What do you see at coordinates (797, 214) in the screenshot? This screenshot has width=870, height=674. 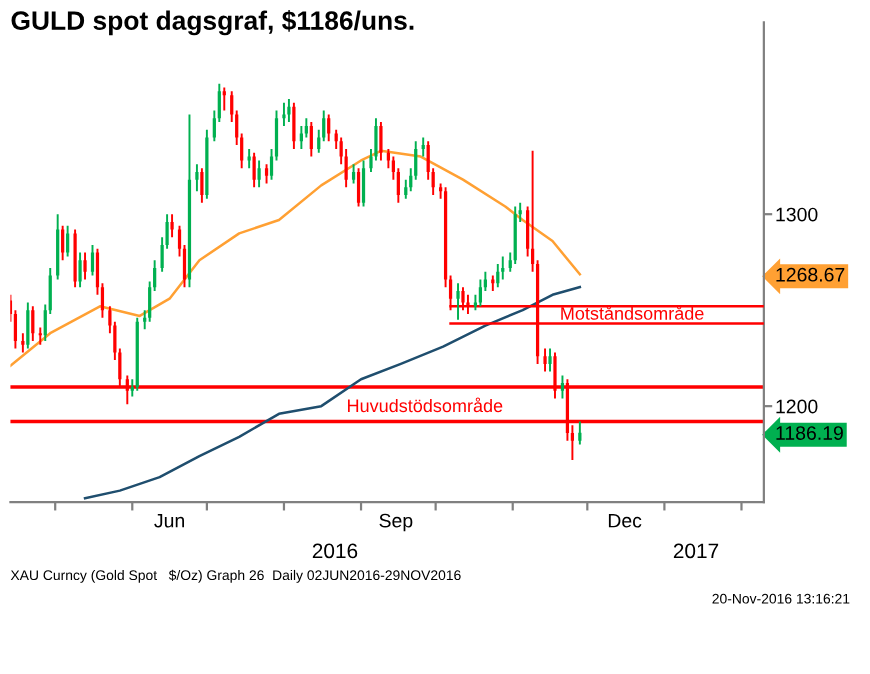 I see `y-tick-label: 1300` at bounding box center [797, 214].